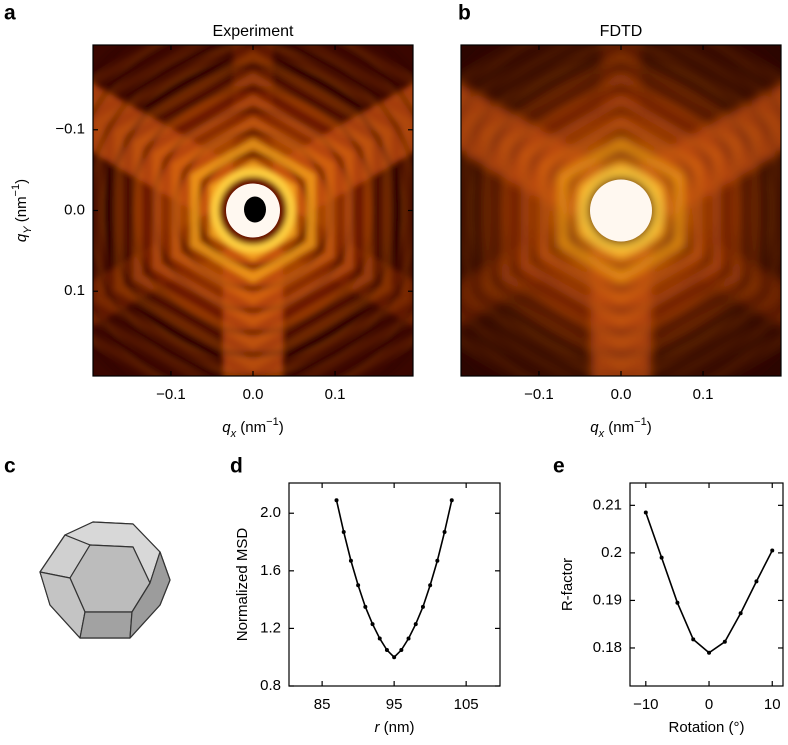 This screenshot has height=745, width=788. I want to click on x-tick-label: 85, so click(322, 704).